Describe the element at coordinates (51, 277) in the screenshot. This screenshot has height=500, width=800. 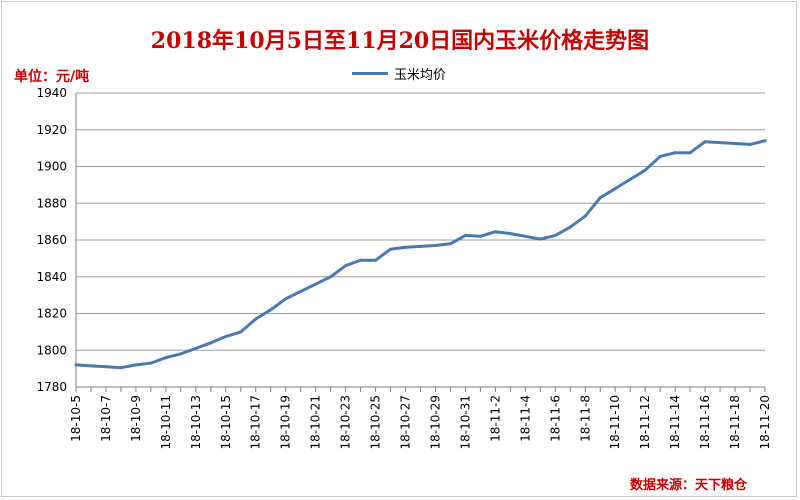
I see `y-tick-label: 1840` at that location.